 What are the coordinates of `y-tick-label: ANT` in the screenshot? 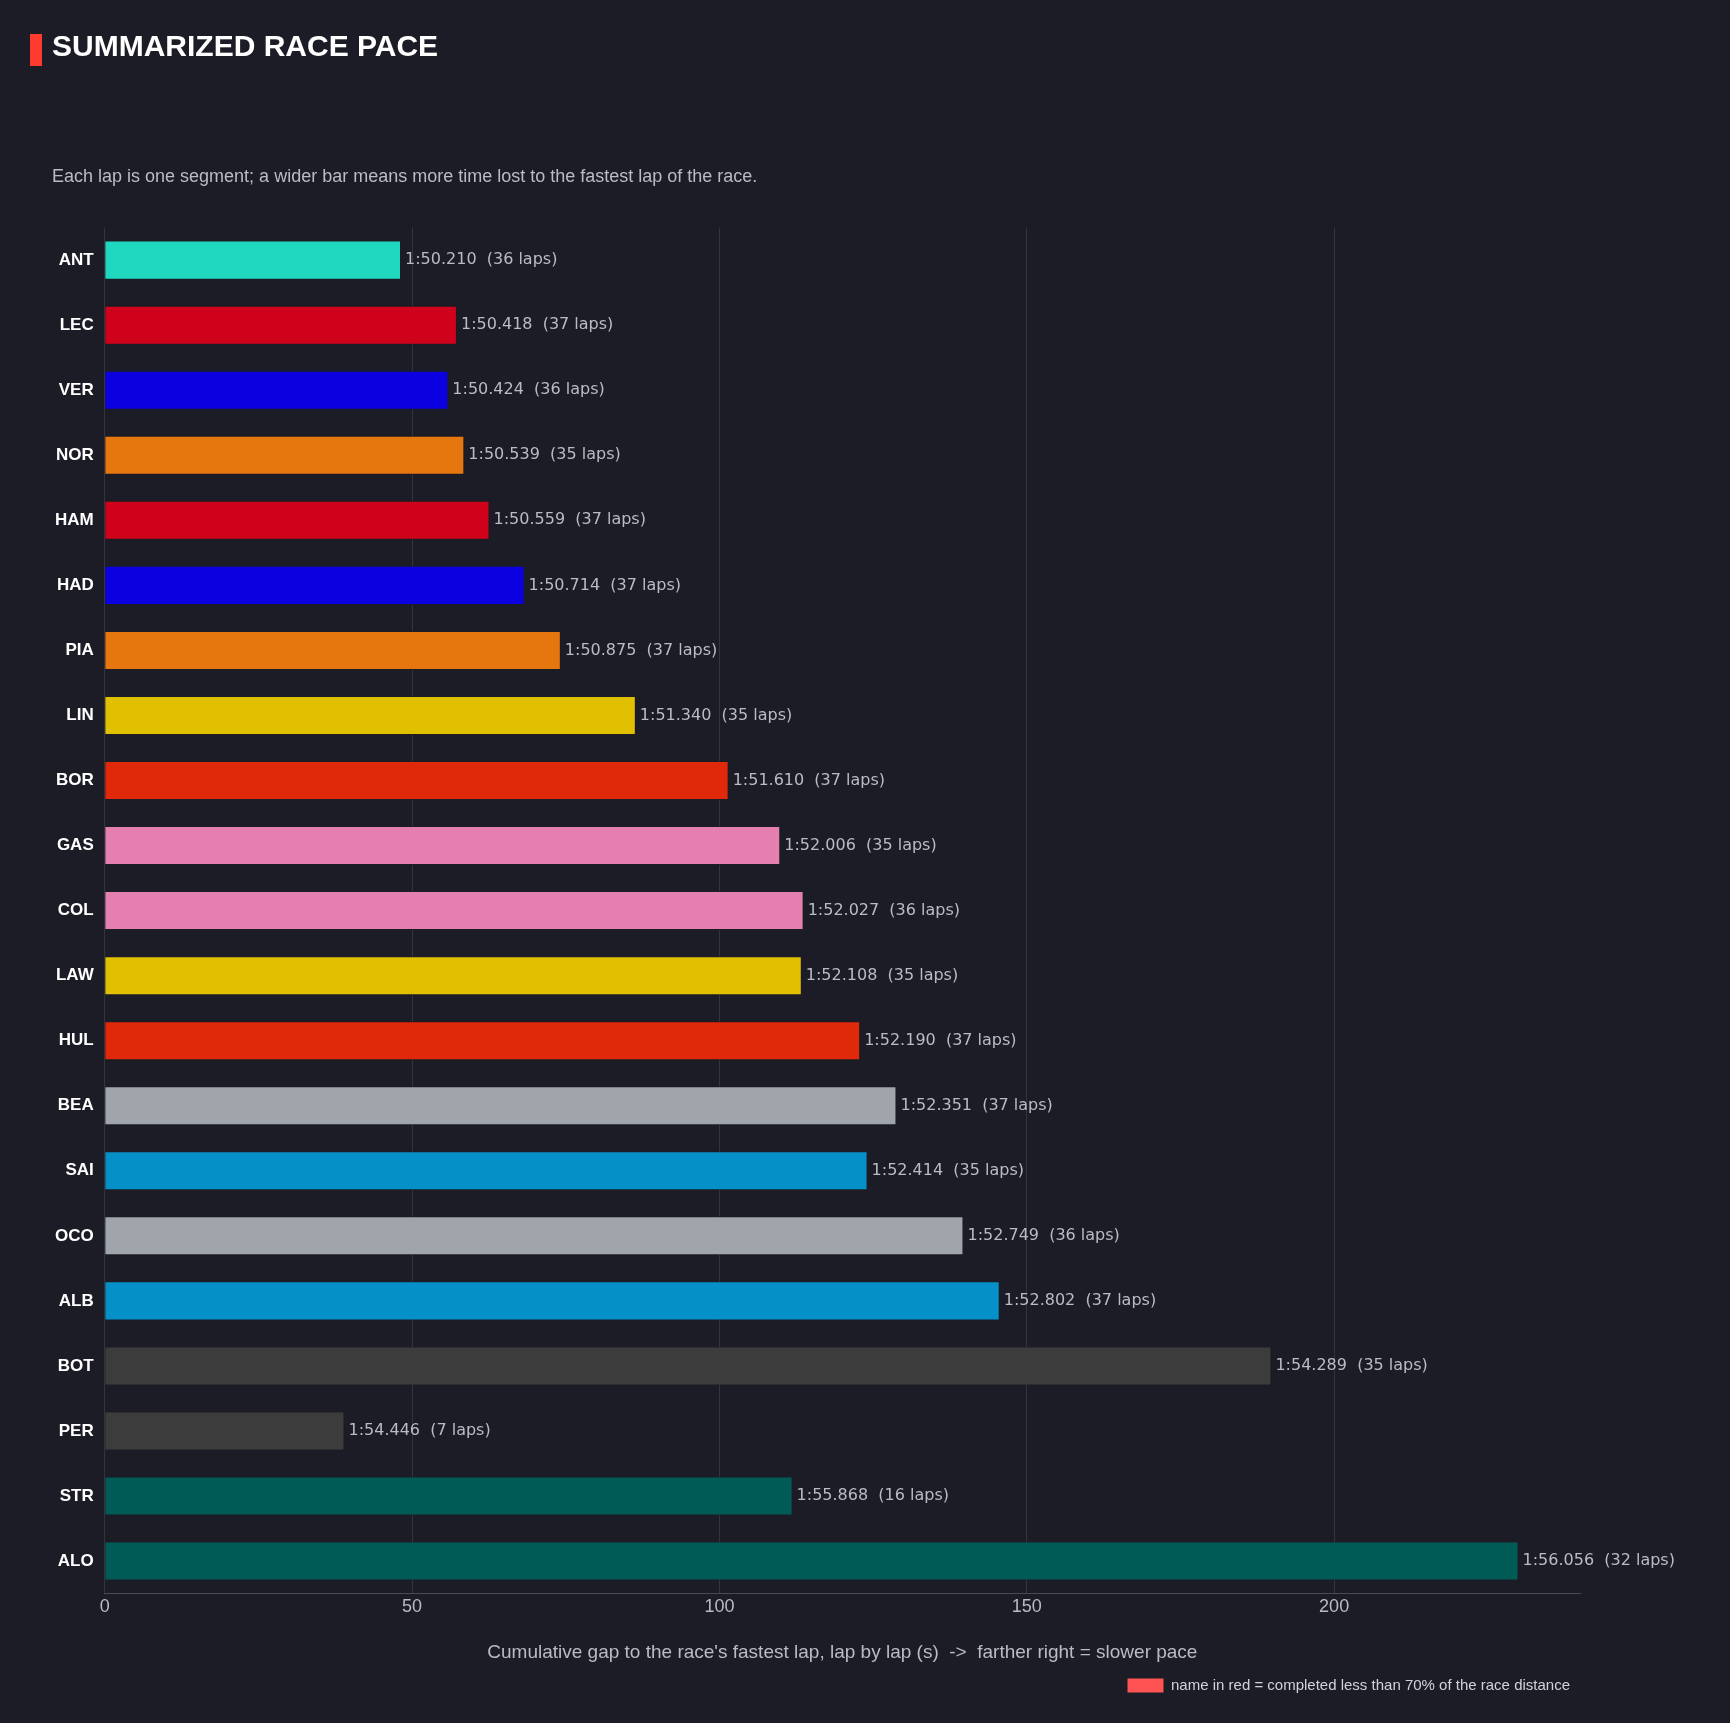 It's located at (76, 259).